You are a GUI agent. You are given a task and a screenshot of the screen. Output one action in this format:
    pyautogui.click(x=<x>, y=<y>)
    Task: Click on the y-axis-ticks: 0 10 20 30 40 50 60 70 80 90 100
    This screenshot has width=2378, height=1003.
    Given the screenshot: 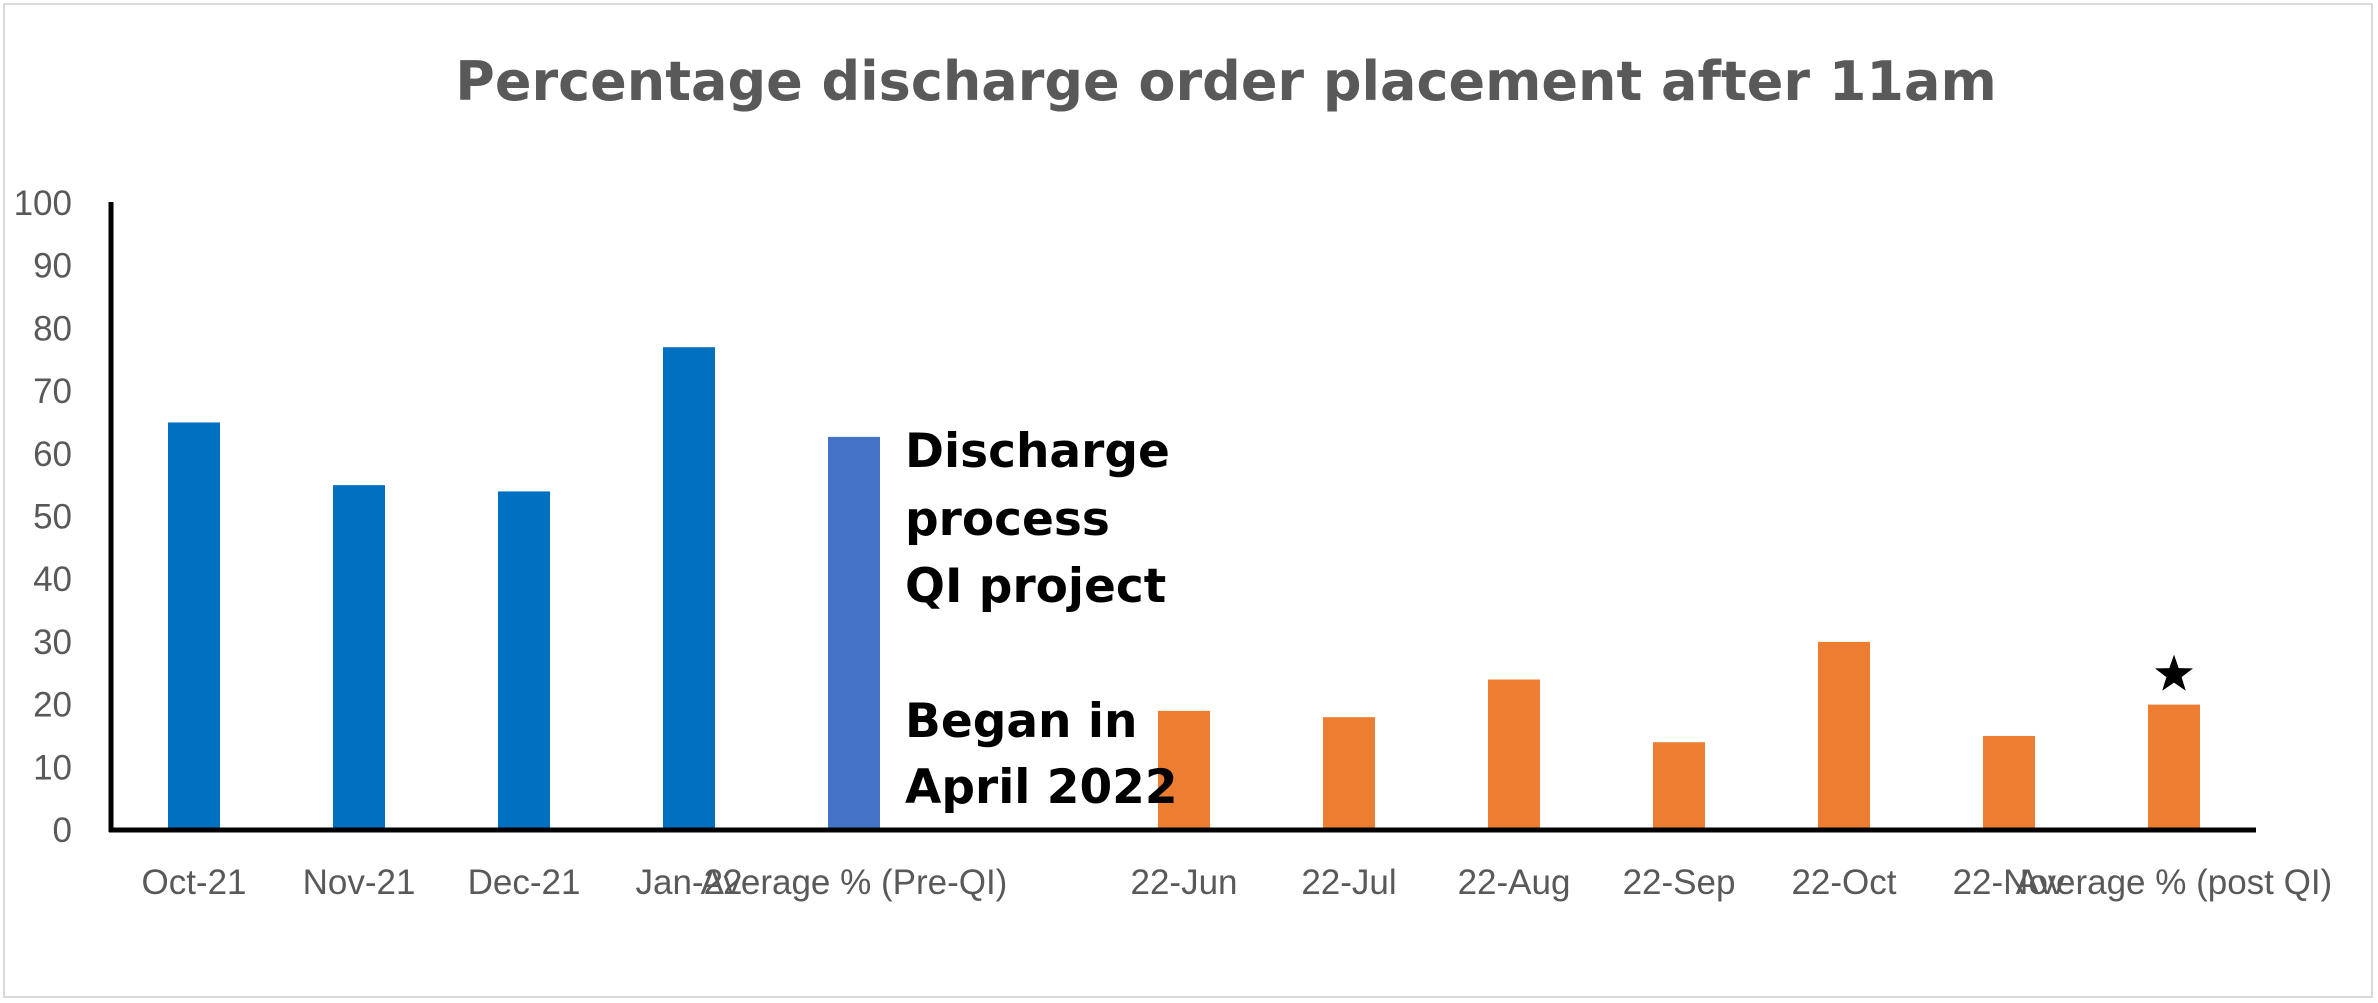 What is the action you would take?
    pyautogui.click(x=43, y=517)
    